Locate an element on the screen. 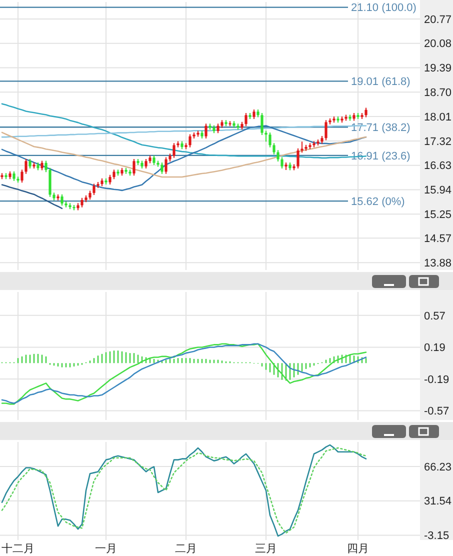 The image size is (453, 556). ref-line-label: 19.01 (61.8) is located at coordinates (380, 82).